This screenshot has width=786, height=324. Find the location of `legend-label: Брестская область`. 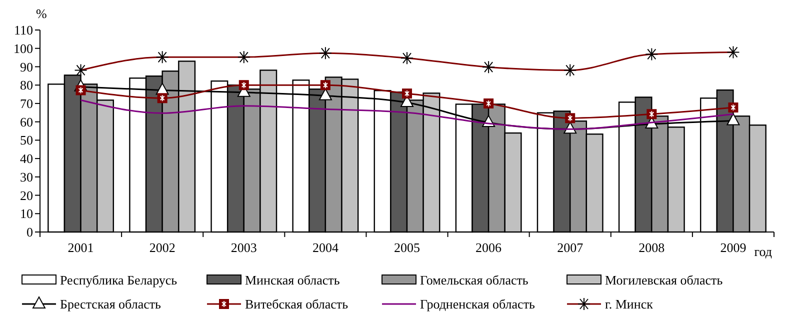

legend-label: Брестская область is located at coordinates (111, 304).